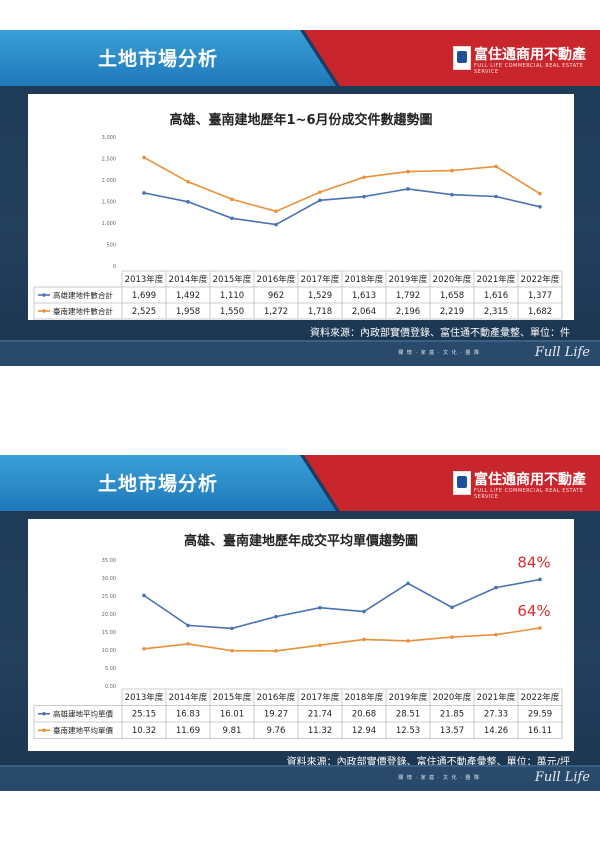 Image resolution: width=600 pixels, height=848 pixels. Describe the element at coordinates (496, 279) in the screenshot. I see `x-category-label: 2021年度` at that location.